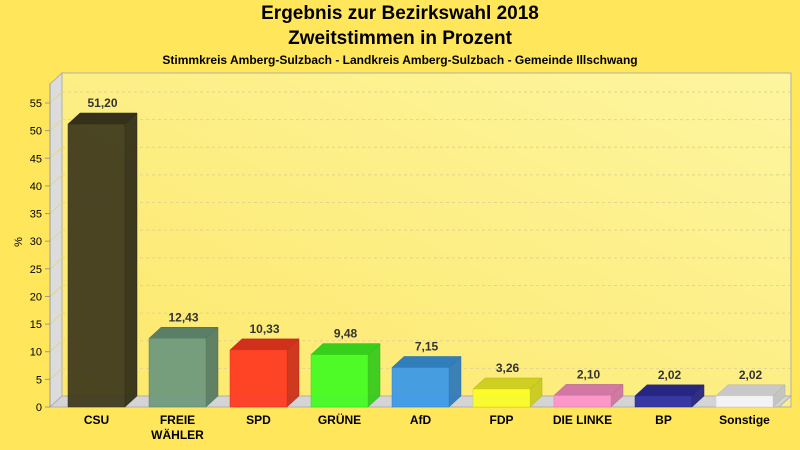 The image size is (800, 450). I want to click on bar-afd, so click(426, 381).